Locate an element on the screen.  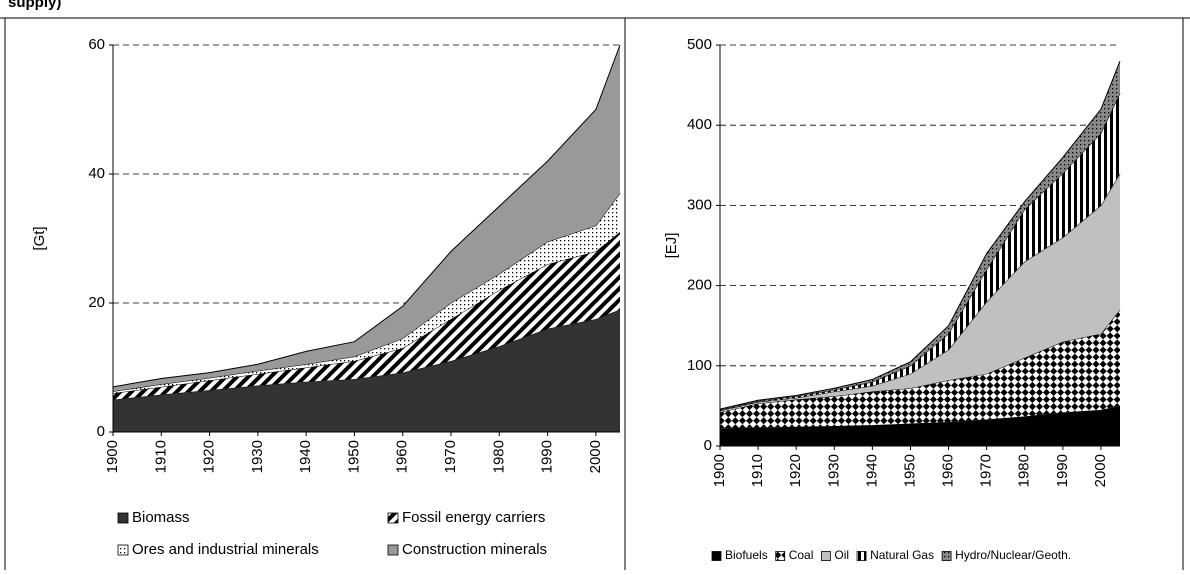
y-axis-label: [Gt] is located at coordinates (39, 238).